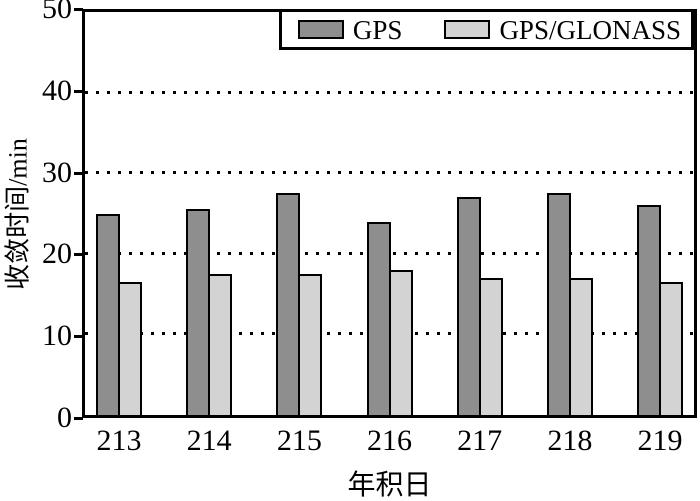 The width and height of the screenshot is (700, 501). I want to click on x-tick-label: 214, so click(209, 440).